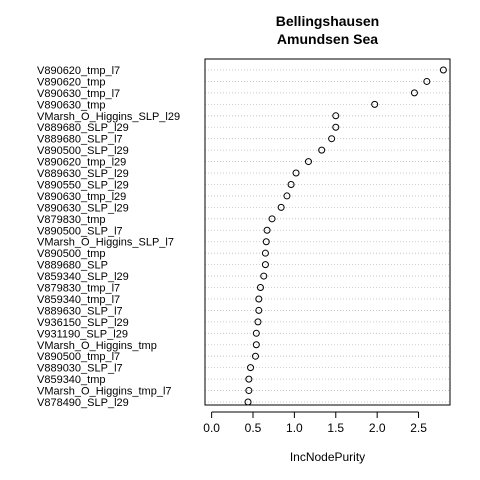 The width and height of the screenshot is (480, 480). What do you see at coordinates (81, 197) in the screenshot?
I see `y-tick-label: V890630_tmp_l29` at bounding box center [81, 197].